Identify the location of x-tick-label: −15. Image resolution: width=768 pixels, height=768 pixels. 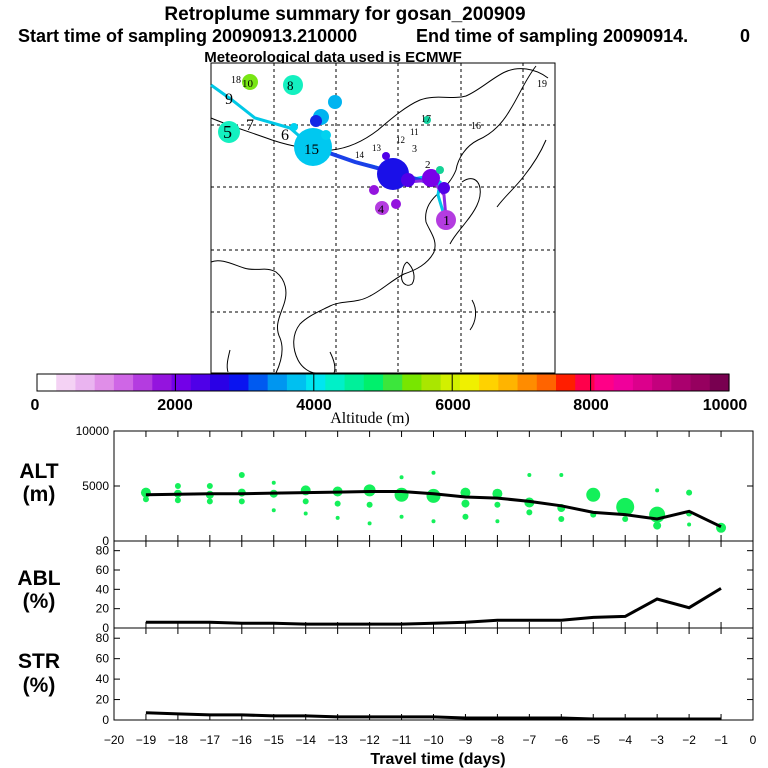
(274, 740).